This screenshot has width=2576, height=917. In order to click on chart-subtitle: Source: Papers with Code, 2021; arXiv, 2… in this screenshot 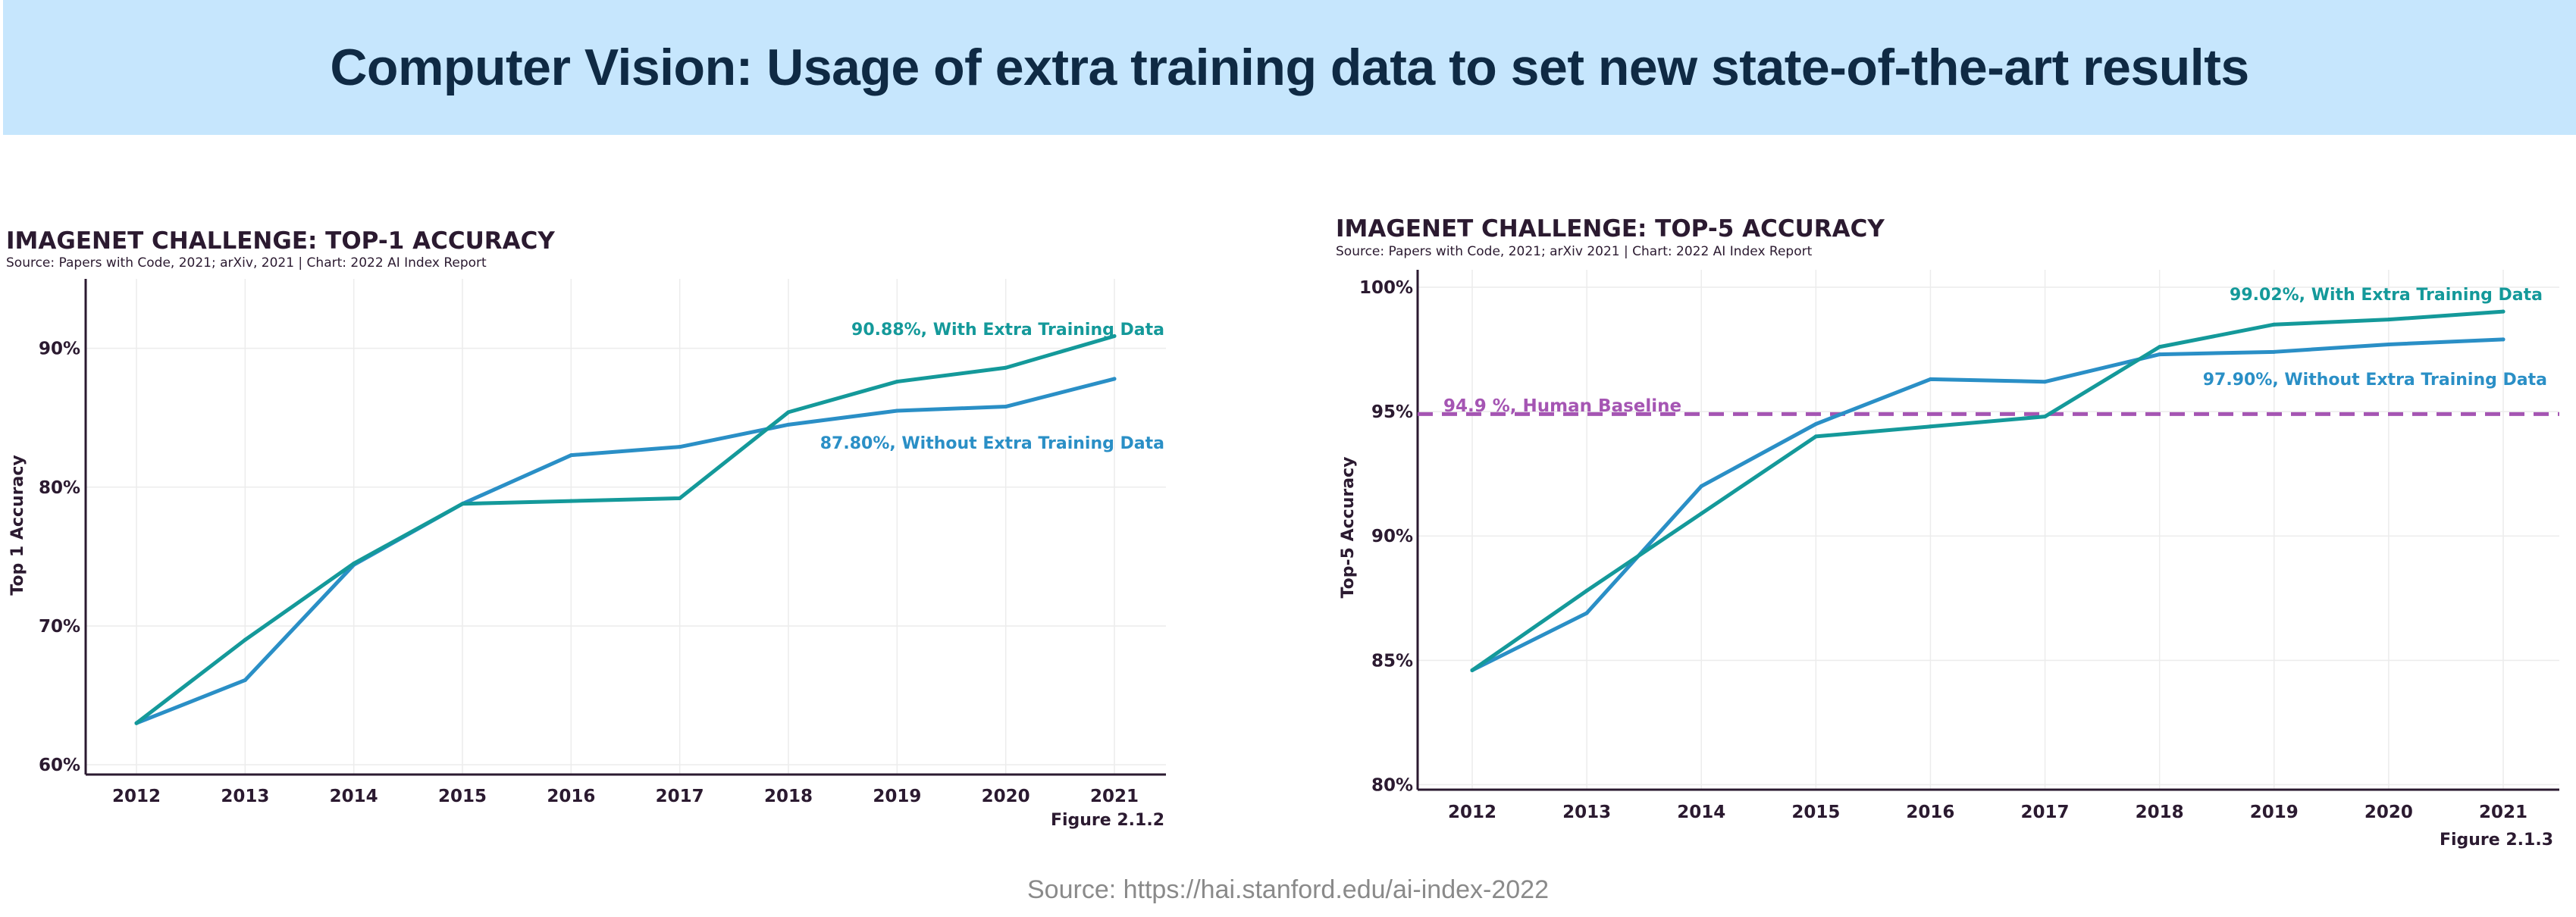, I will do `click(247, 263)`.